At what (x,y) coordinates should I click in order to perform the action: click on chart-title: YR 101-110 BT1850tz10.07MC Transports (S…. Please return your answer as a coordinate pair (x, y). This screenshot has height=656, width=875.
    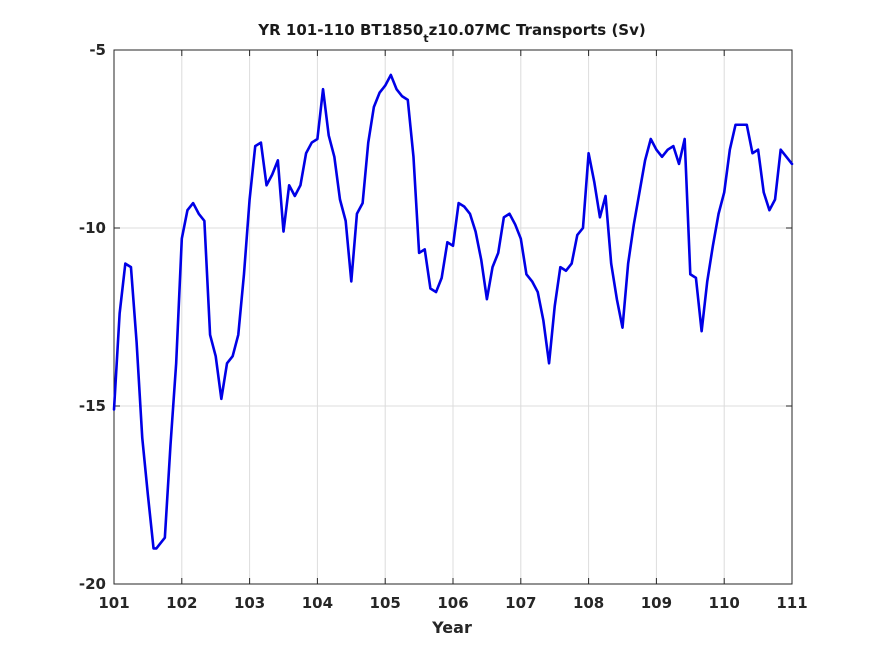
    Looking at the image, I should click on (451, 33).